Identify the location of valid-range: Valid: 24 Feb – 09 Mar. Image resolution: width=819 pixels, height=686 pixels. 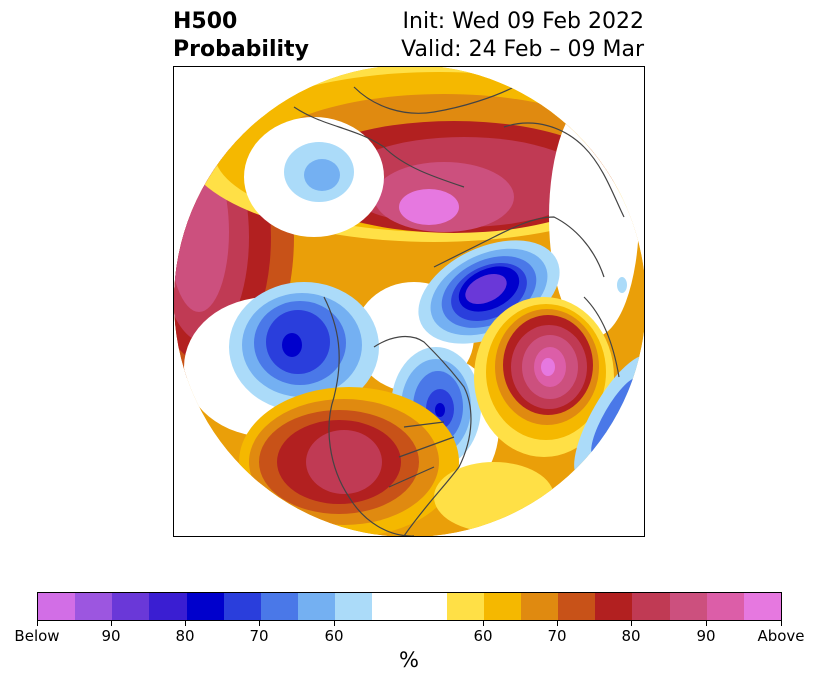
(522, 49).